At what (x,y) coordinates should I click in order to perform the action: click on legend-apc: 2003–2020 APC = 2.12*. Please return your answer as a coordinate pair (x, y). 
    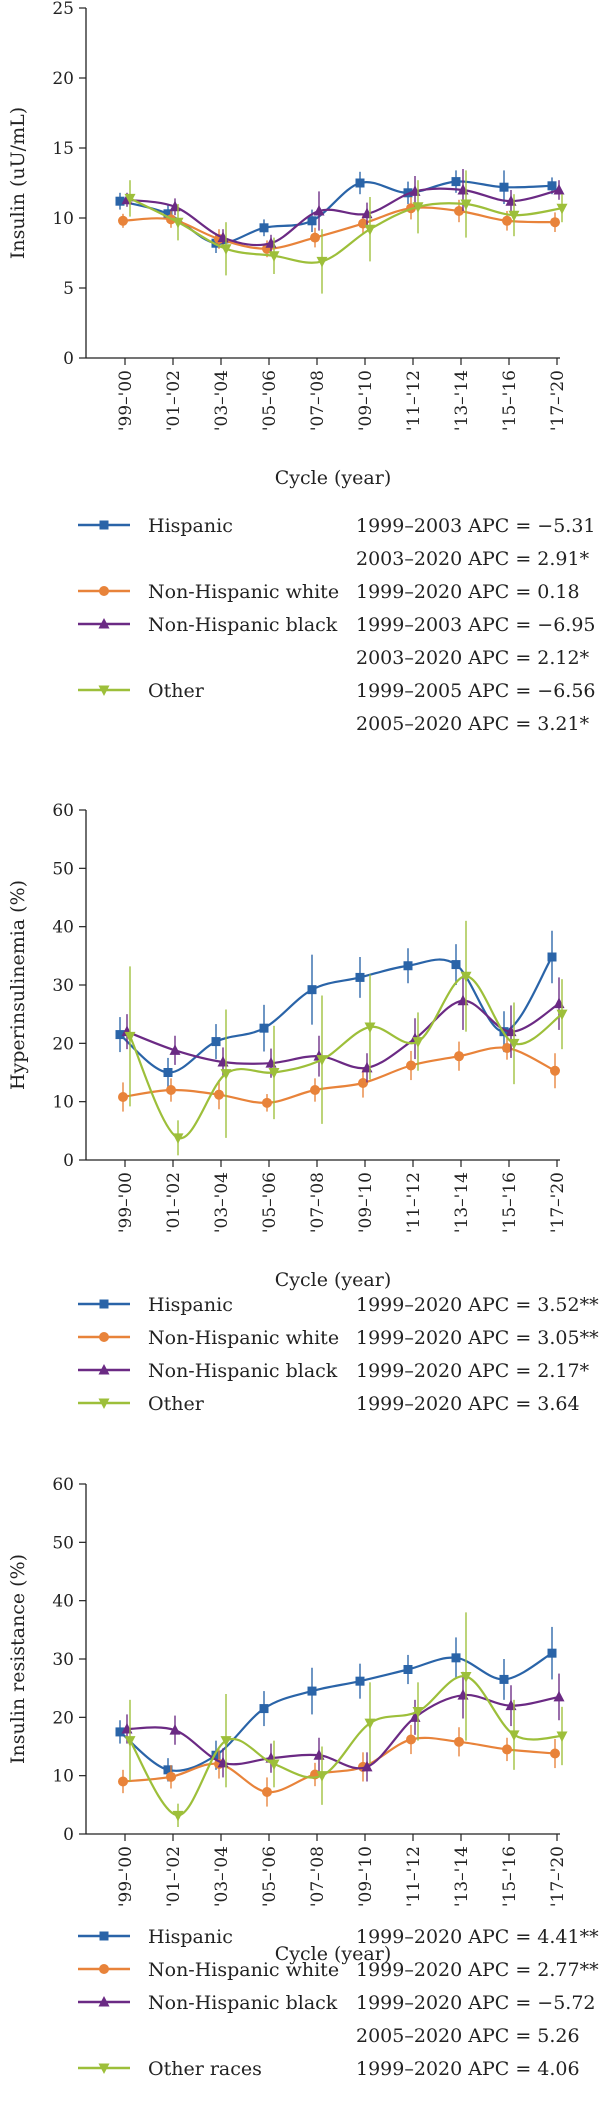
    Looking at the image, I should click on (473, 658).